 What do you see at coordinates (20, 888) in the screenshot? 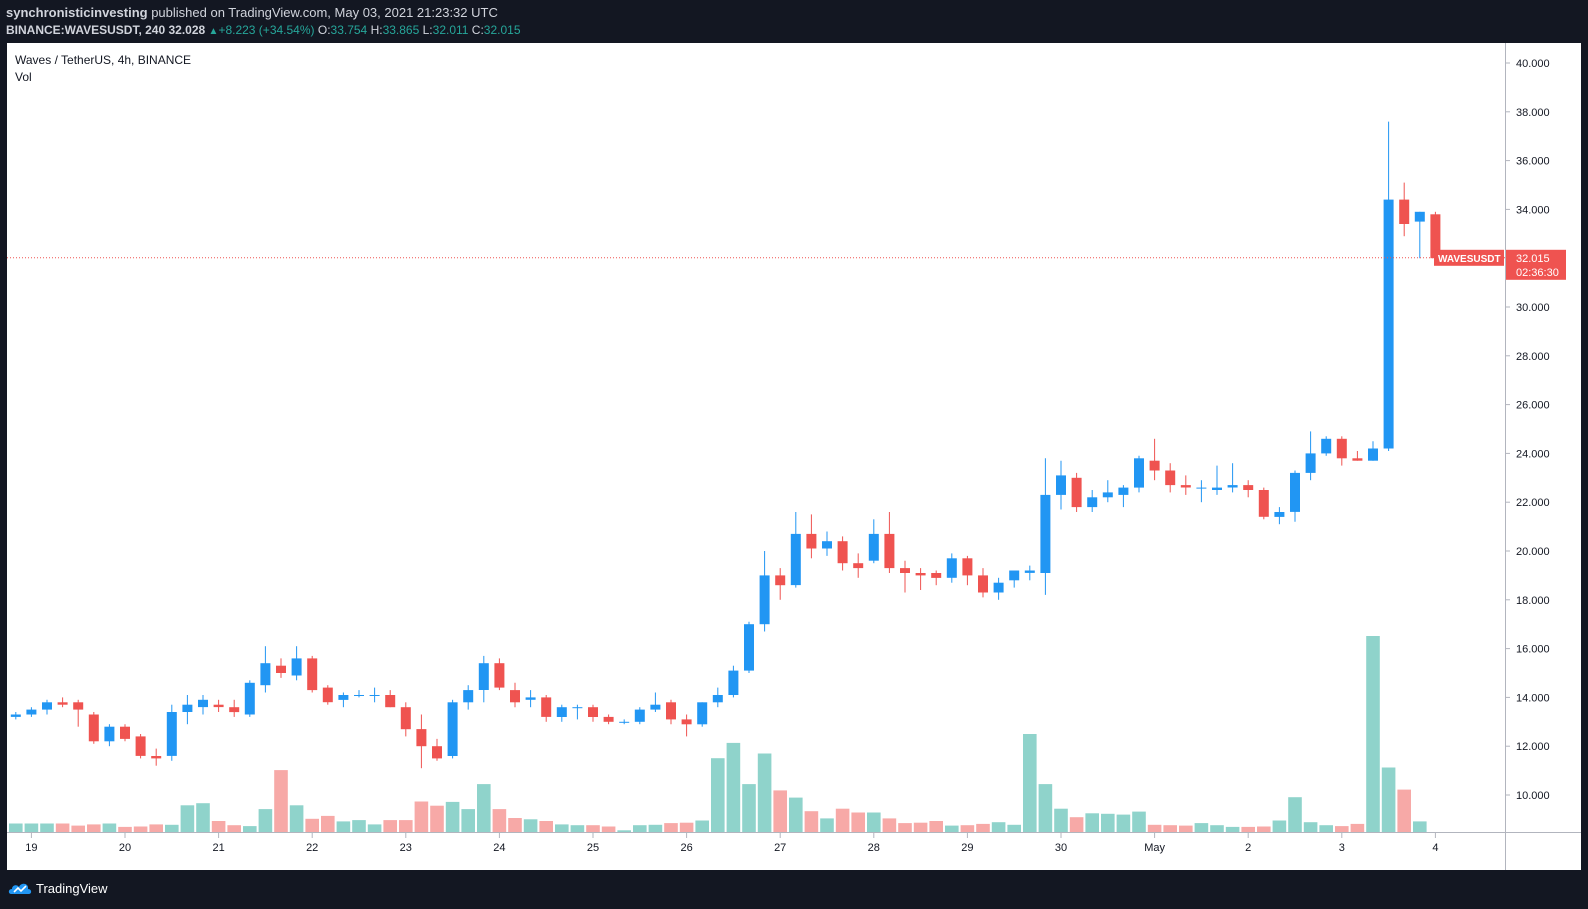
I see `tradingview-cloud-icon` at bounding box center [20, 888].